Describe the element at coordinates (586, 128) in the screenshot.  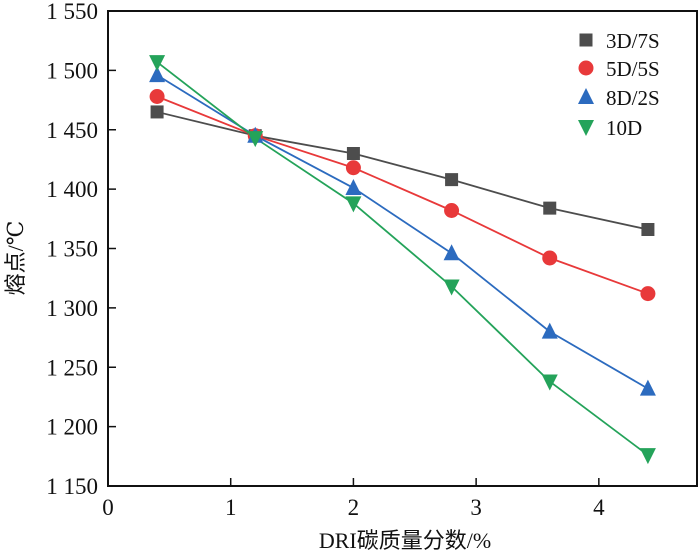
I see `legend-marker-10d` at that location.